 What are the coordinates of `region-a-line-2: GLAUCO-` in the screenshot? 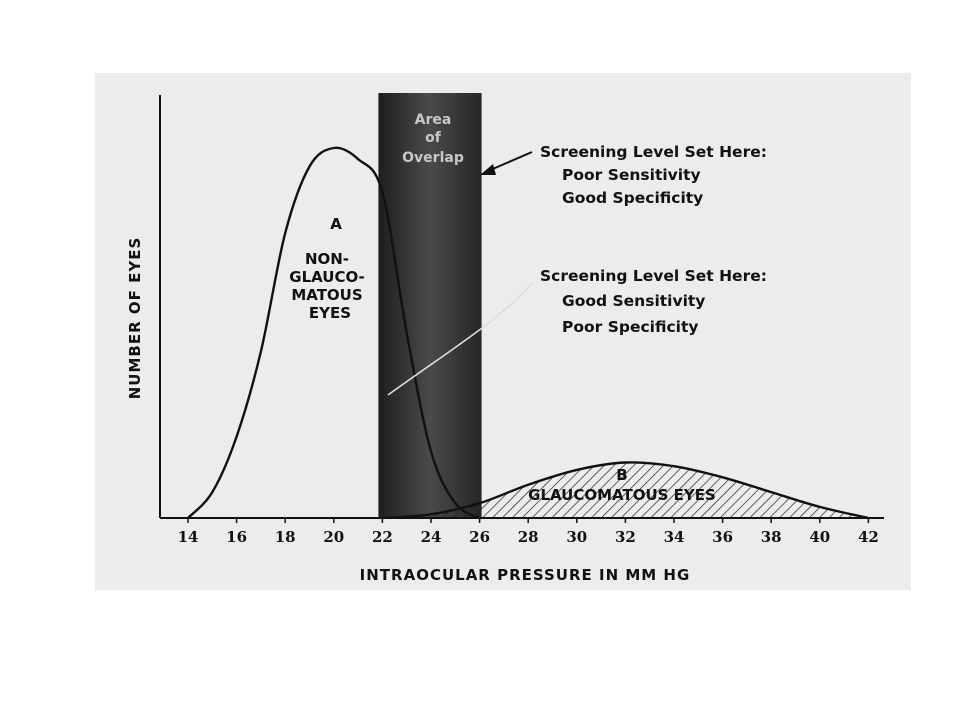 It's located at (326, 277).